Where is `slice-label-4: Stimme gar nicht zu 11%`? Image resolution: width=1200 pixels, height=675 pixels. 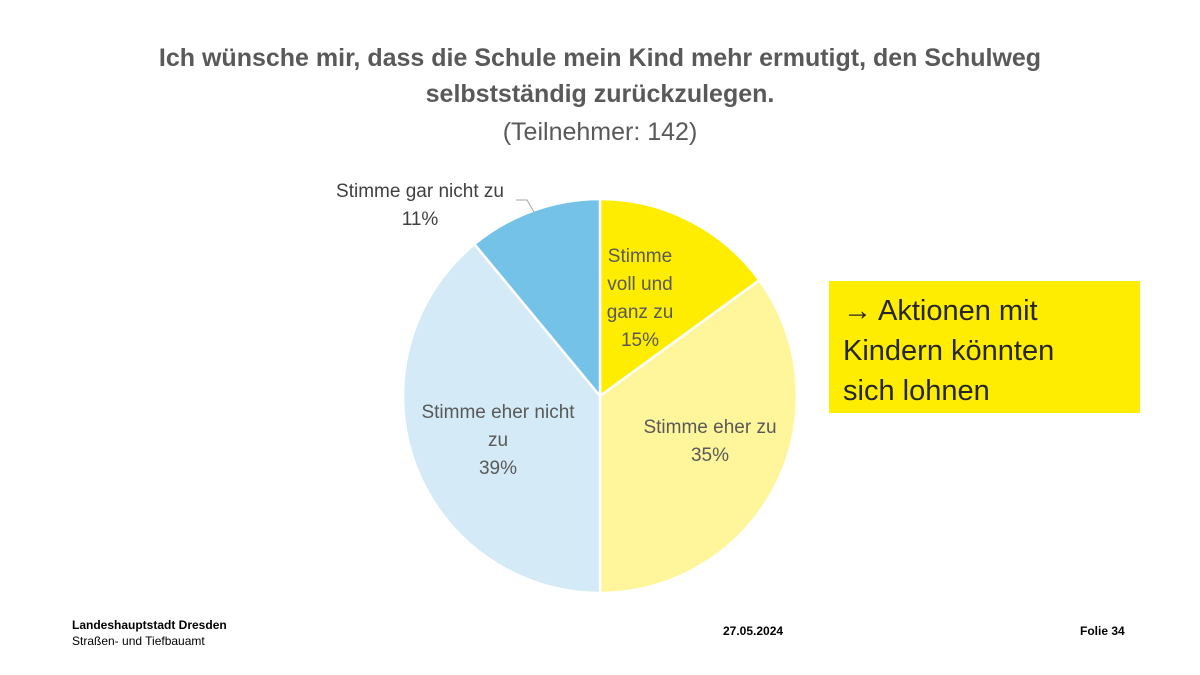
slice-label-4: Stimme gar nicht zu 11% is located at coordinates (420, 205).